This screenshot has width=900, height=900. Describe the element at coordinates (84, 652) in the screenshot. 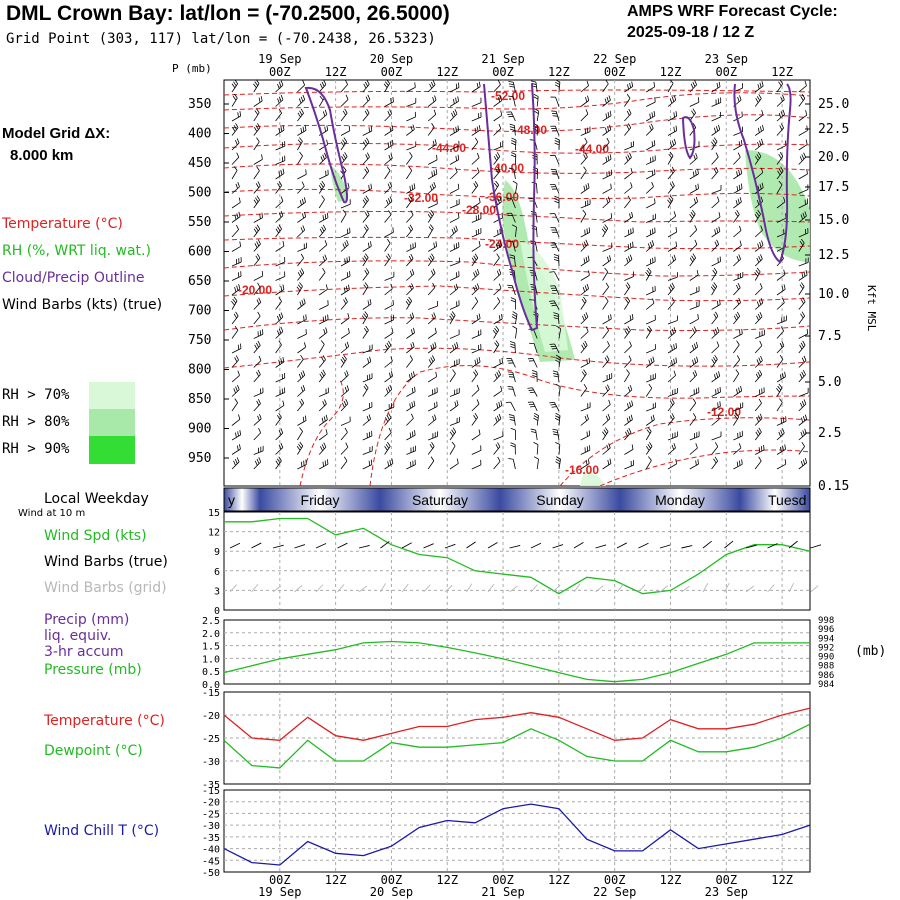

I see `precip-sub2: 3-hr accum` at that location.